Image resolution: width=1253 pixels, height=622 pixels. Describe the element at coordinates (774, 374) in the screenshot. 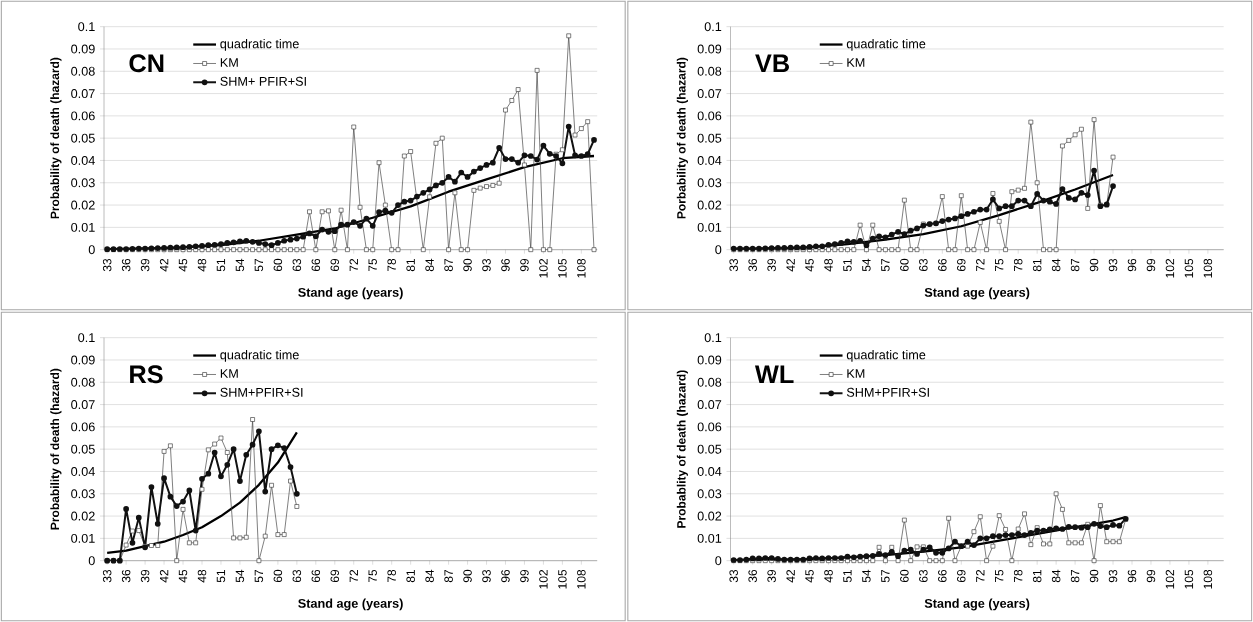

I see `text: WL` at that location.